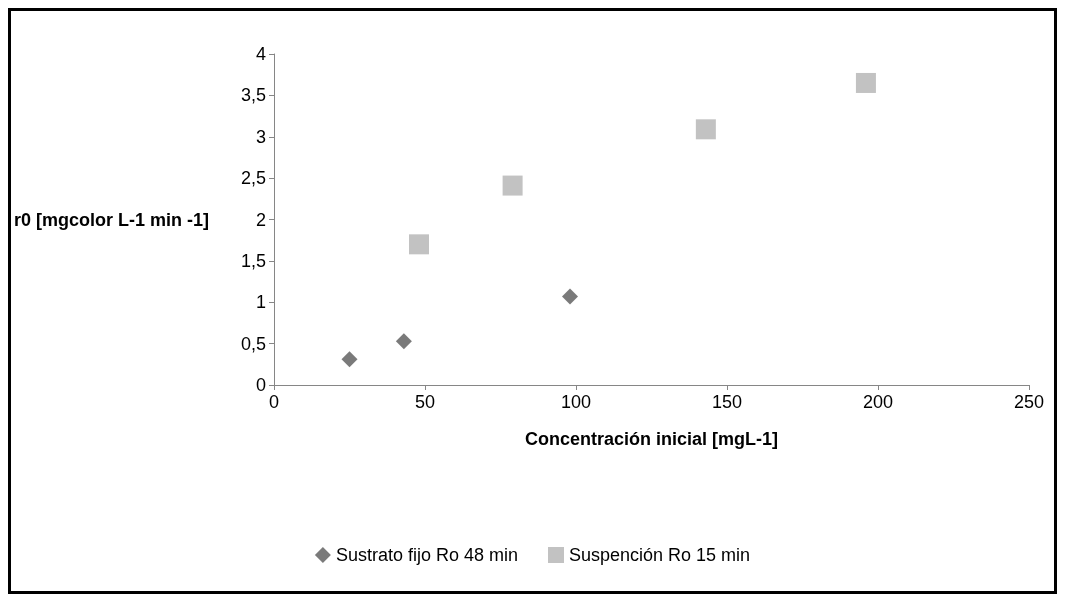 Image resolution: width=1065 pixels, height=602 pixels. Describe the element at coordinates (261, 385) in the screenshot. I see `y-tick-label: 0` at that location.